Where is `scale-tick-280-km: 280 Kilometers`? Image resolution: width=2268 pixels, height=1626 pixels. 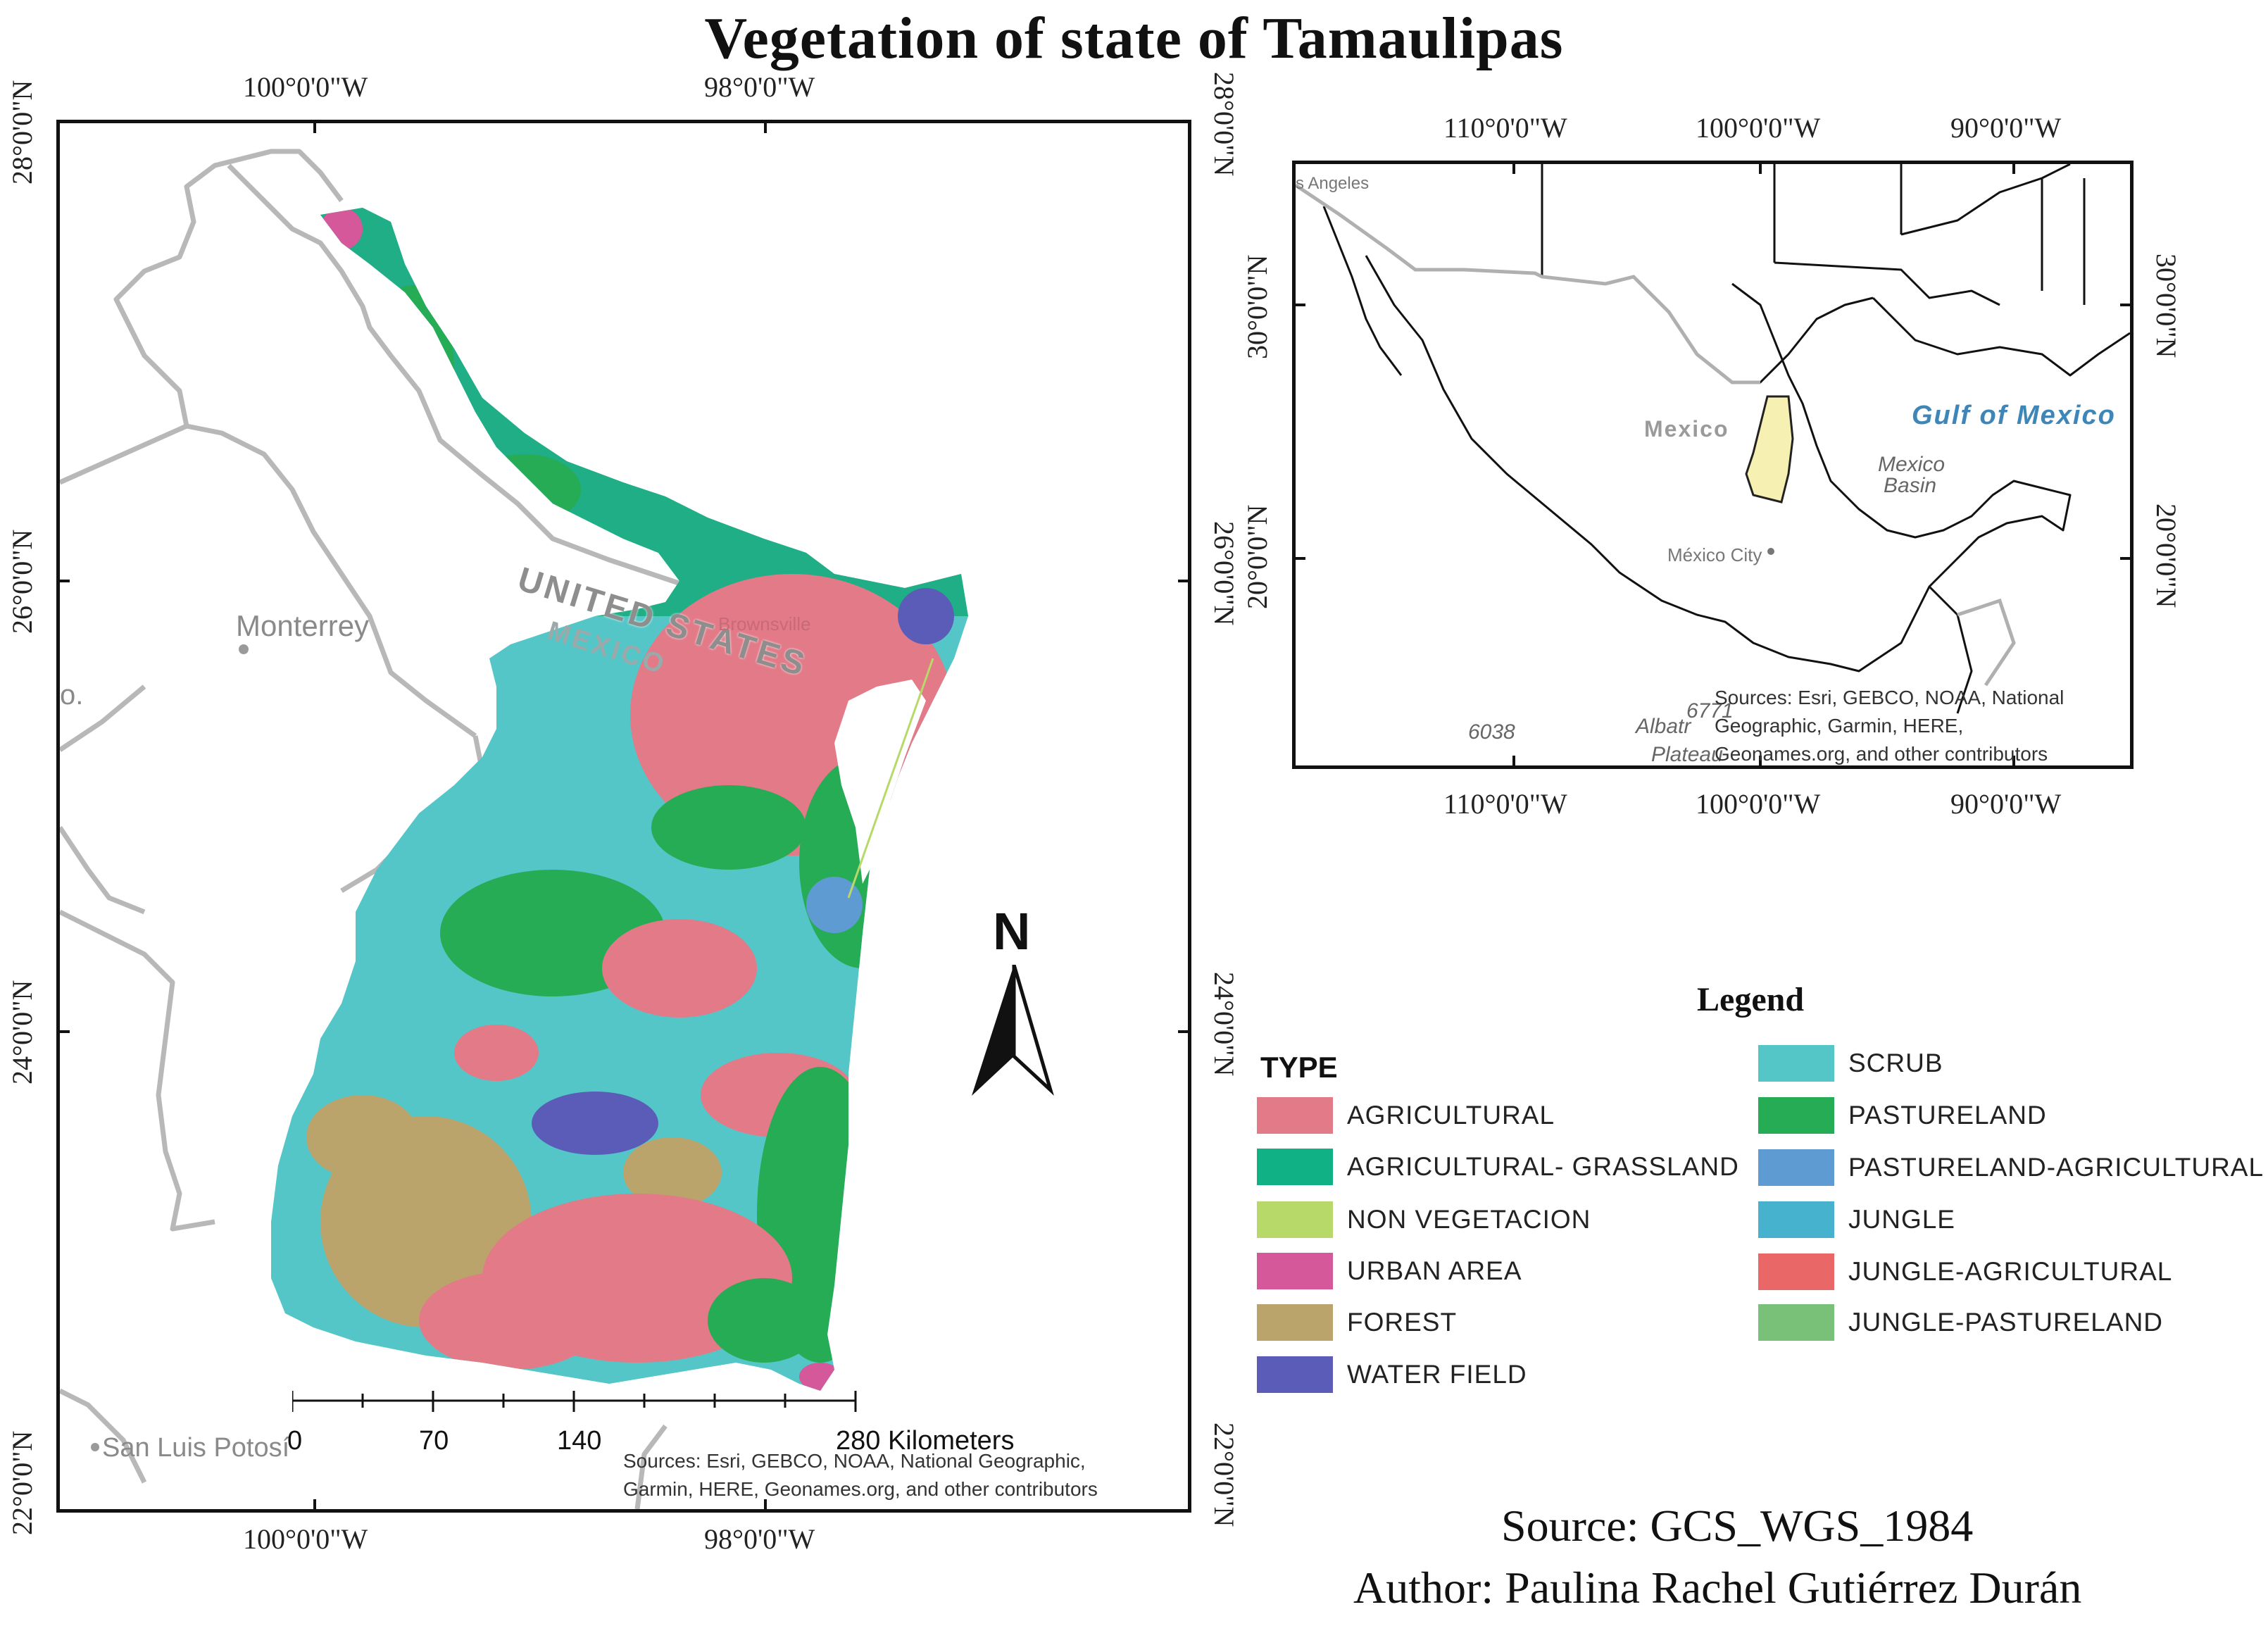 scale-tick-280-km: 280 Kilometers is located at coordinates (926, 1441).